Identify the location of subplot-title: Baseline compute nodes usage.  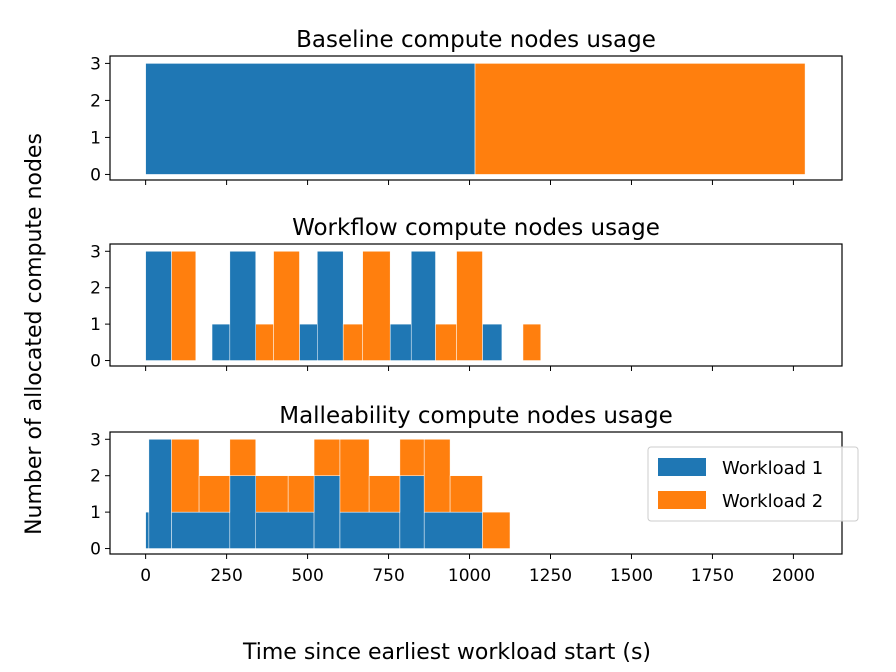
(476, 40).